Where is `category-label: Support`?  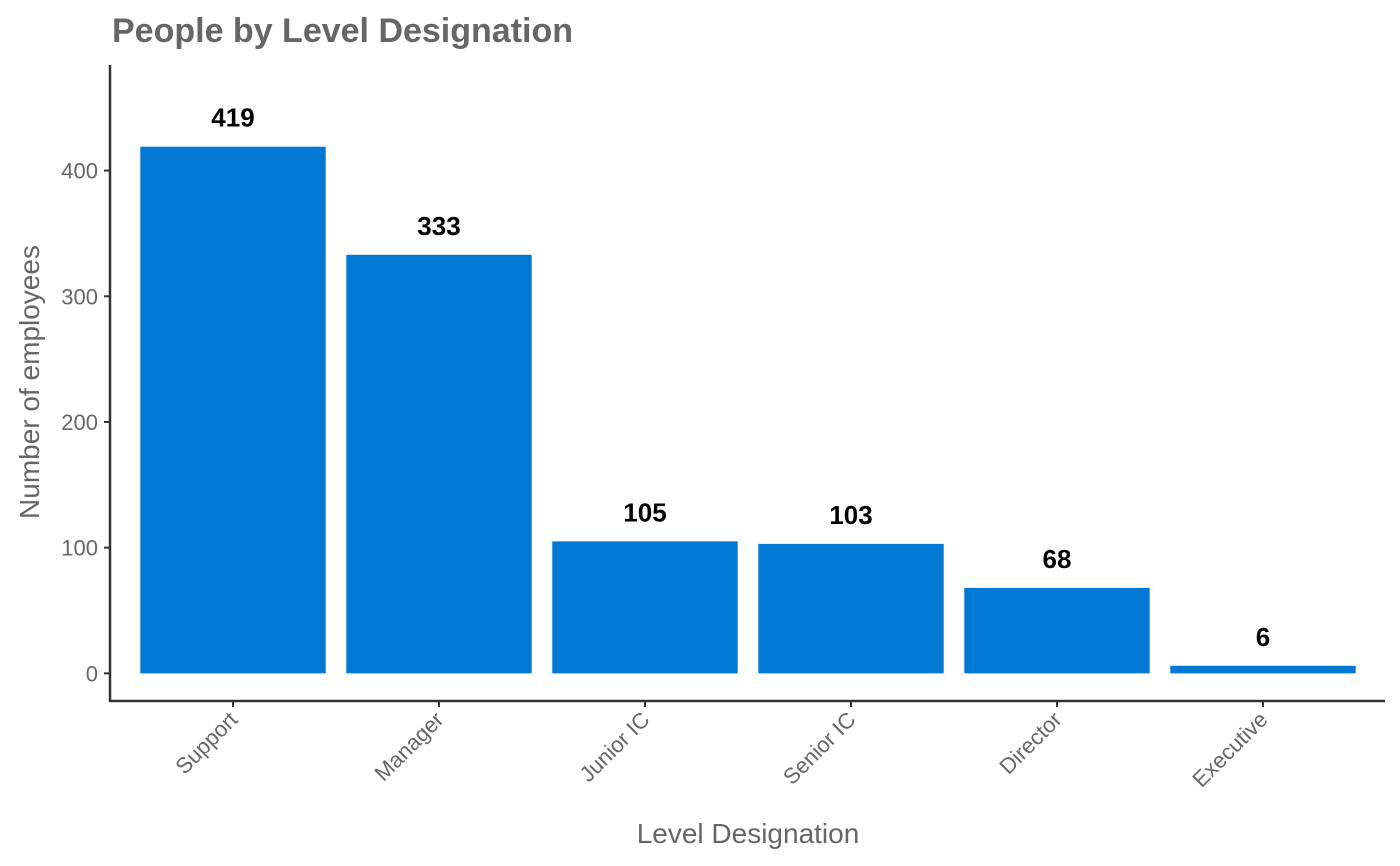 category-label: Support is located at coordinates (206, 743).